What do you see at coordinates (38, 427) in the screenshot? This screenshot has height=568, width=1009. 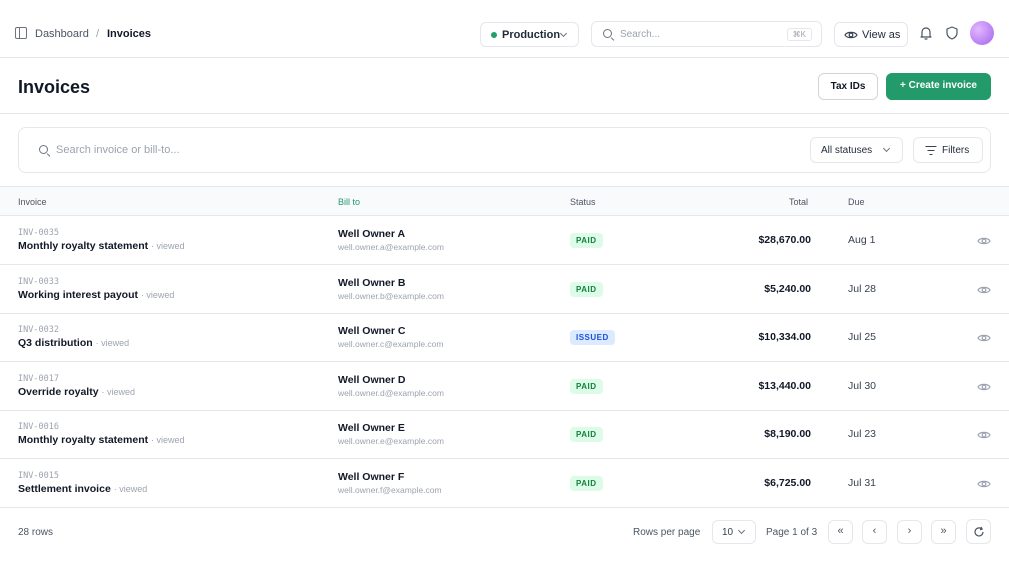 I see `invoice-number: INV-0016` at bounding box center [38, 427].